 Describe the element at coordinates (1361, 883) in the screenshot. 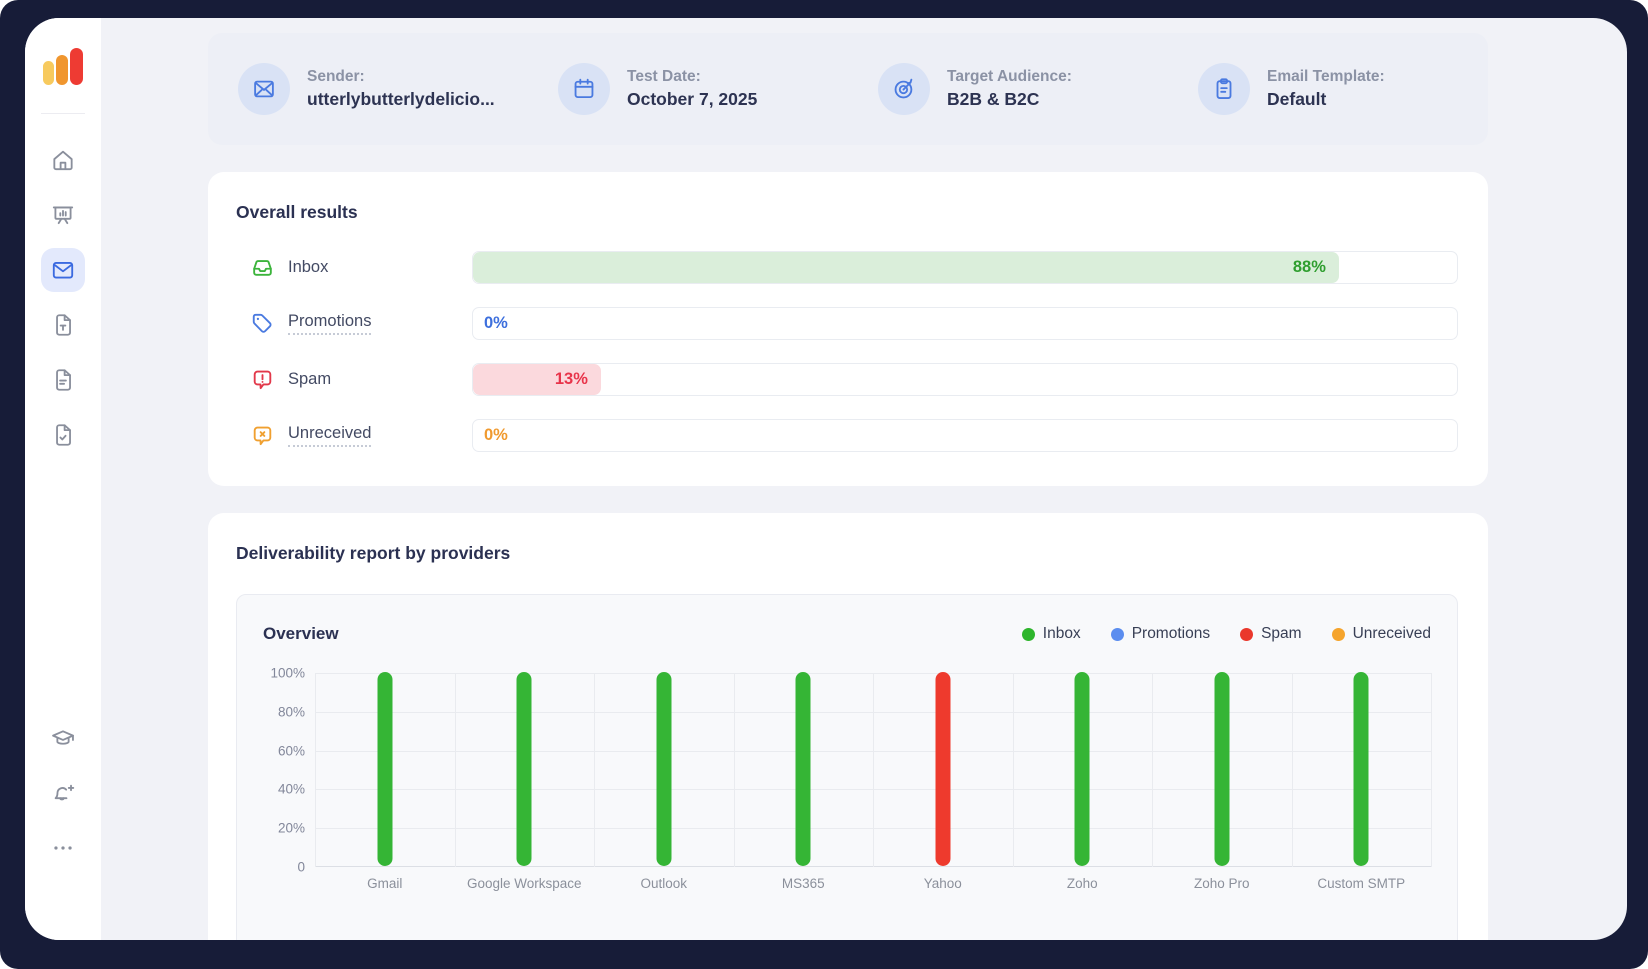

I see `x-label-custom-smtp: Custom SMTP` at that location.